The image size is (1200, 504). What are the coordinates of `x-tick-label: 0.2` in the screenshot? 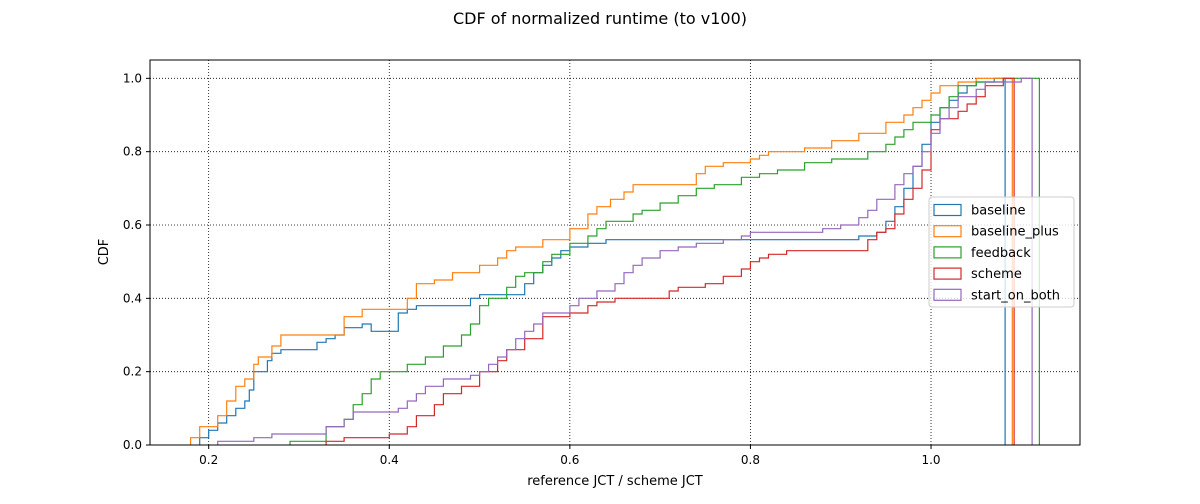 It's located at (208, 460).